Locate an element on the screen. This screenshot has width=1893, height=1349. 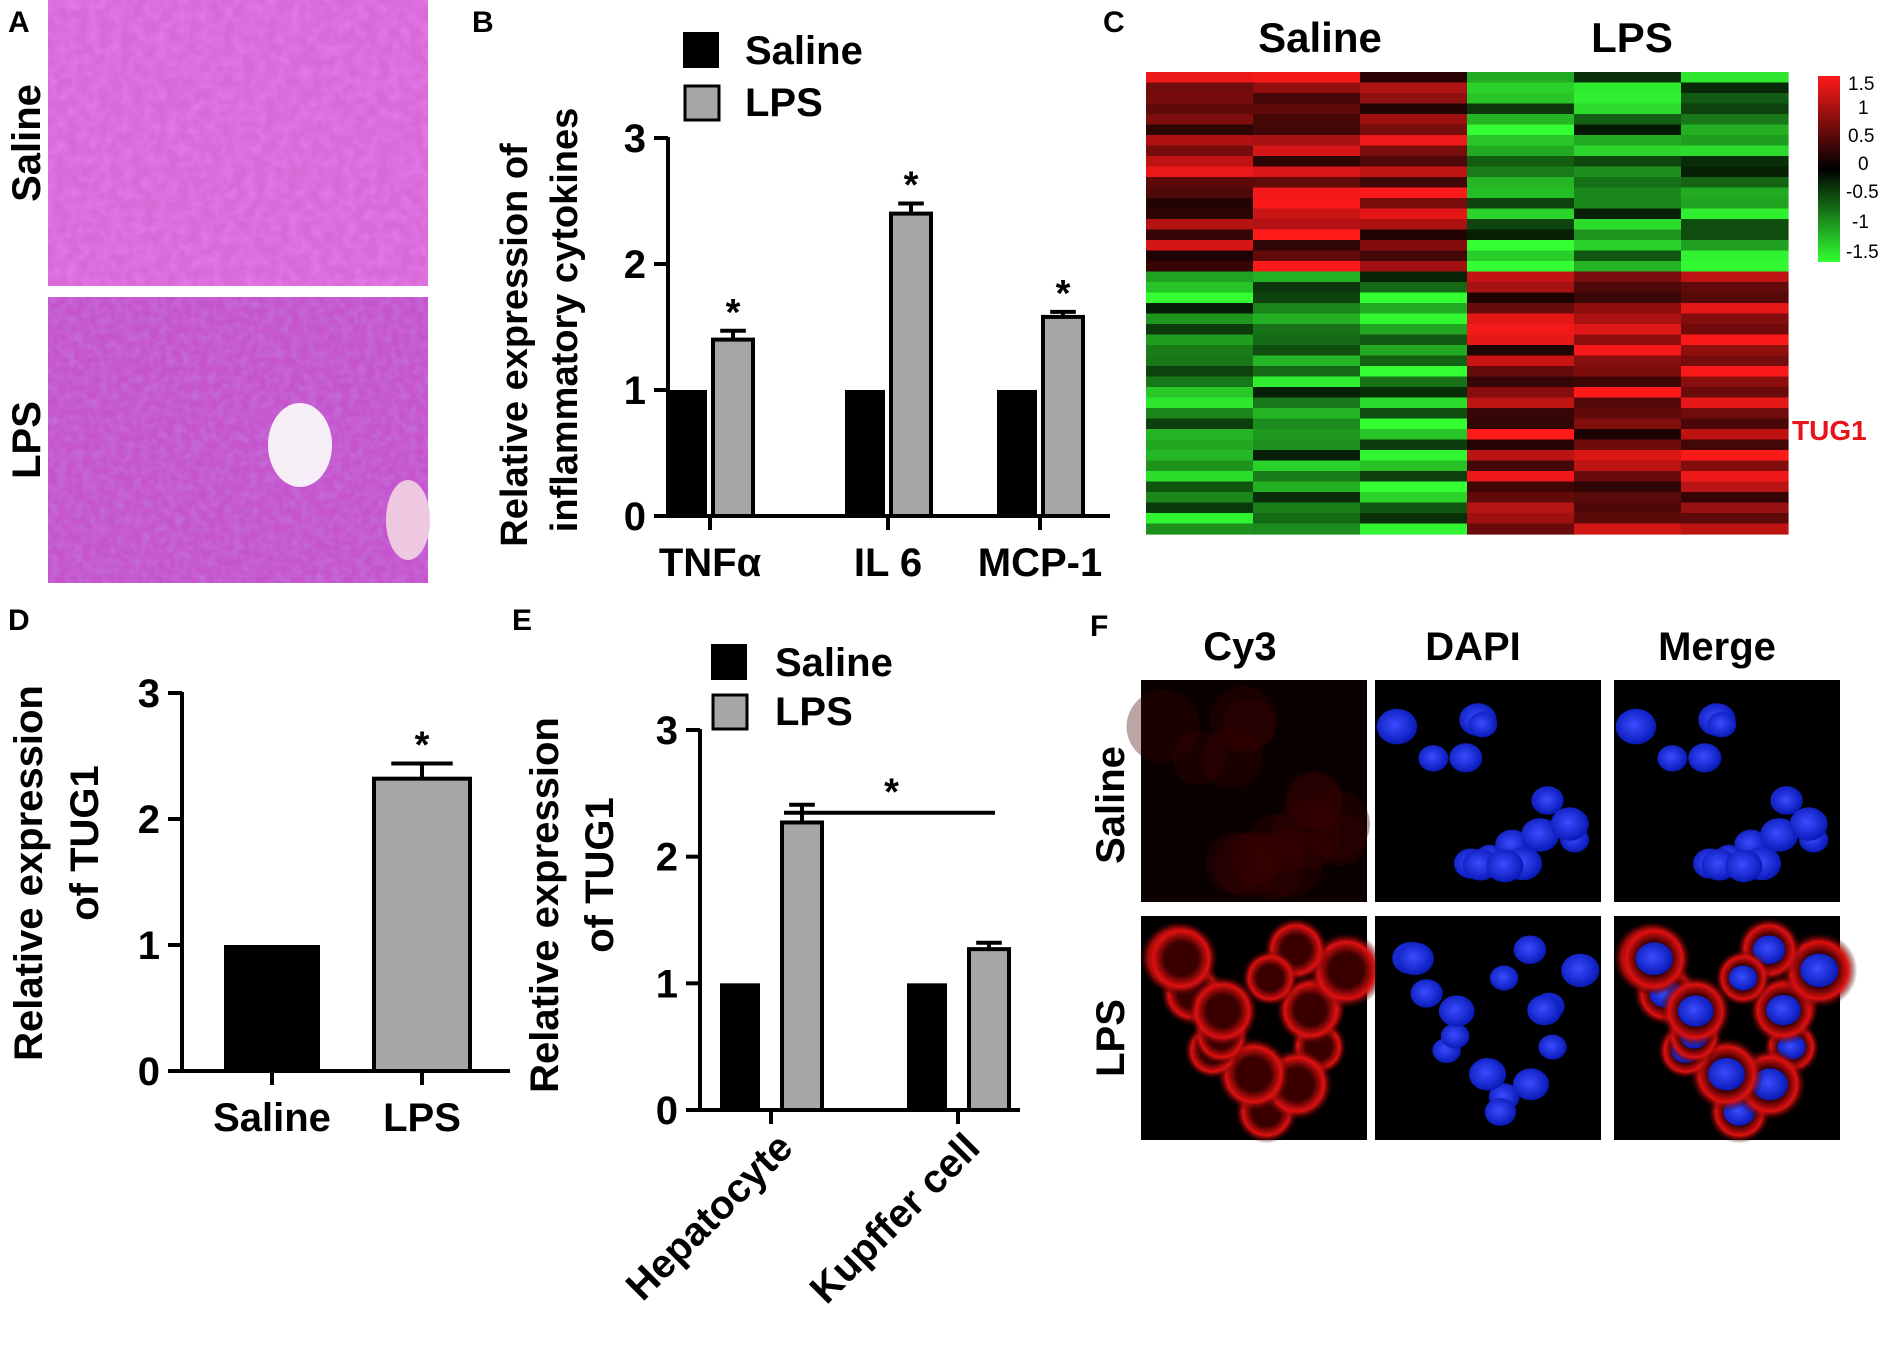
column-label-merge: Merge is located at coordinates (1717, 647).